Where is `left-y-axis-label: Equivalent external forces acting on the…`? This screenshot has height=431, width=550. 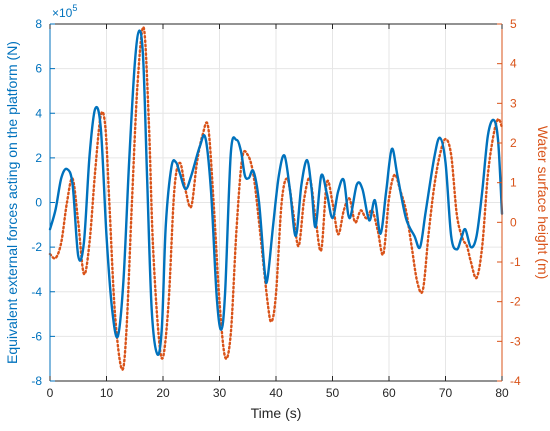 left-y-axis-label: Equivalent external forces acting on the… is located at coordinates (12, 202).